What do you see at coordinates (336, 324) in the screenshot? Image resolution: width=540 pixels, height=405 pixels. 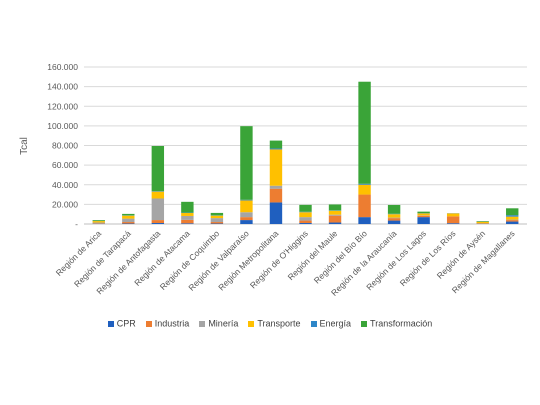 I see `legend-label: Energía` at bounding box center [336, 324].